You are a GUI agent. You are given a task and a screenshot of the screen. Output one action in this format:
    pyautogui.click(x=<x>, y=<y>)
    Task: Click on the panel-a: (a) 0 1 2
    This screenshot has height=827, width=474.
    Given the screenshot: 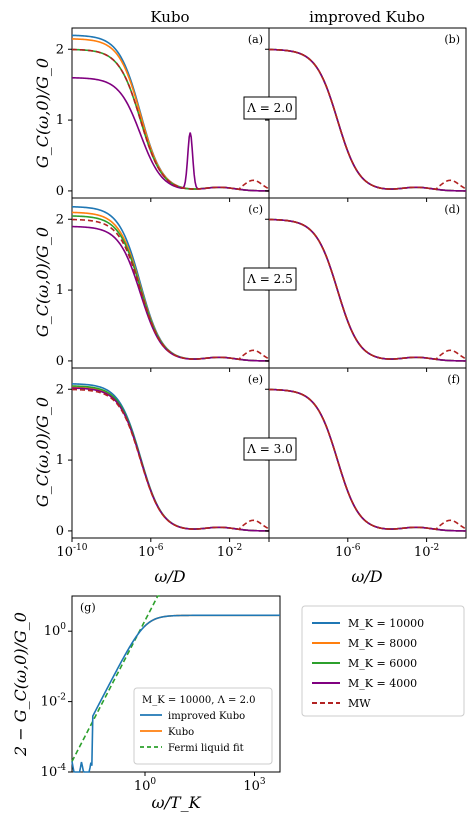 What is the action you would take?
    pyautogui.click(x=163, y=114)
    